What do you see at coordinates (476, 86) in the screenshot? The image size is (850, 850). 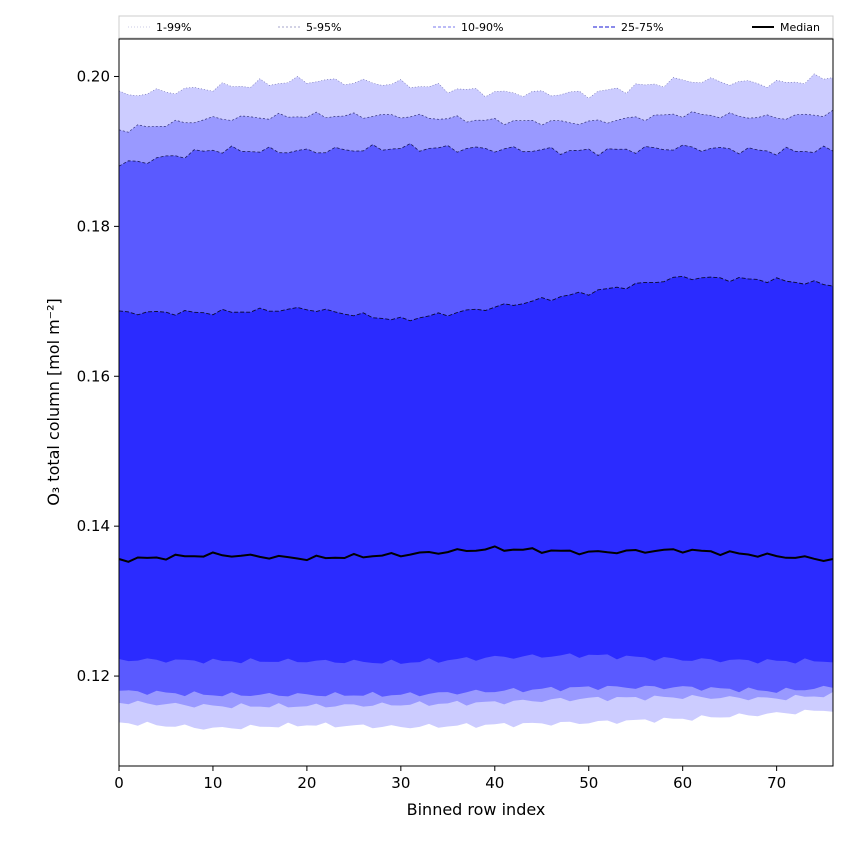 I see `line-1-99-upper` at bounding box center [476, 86].